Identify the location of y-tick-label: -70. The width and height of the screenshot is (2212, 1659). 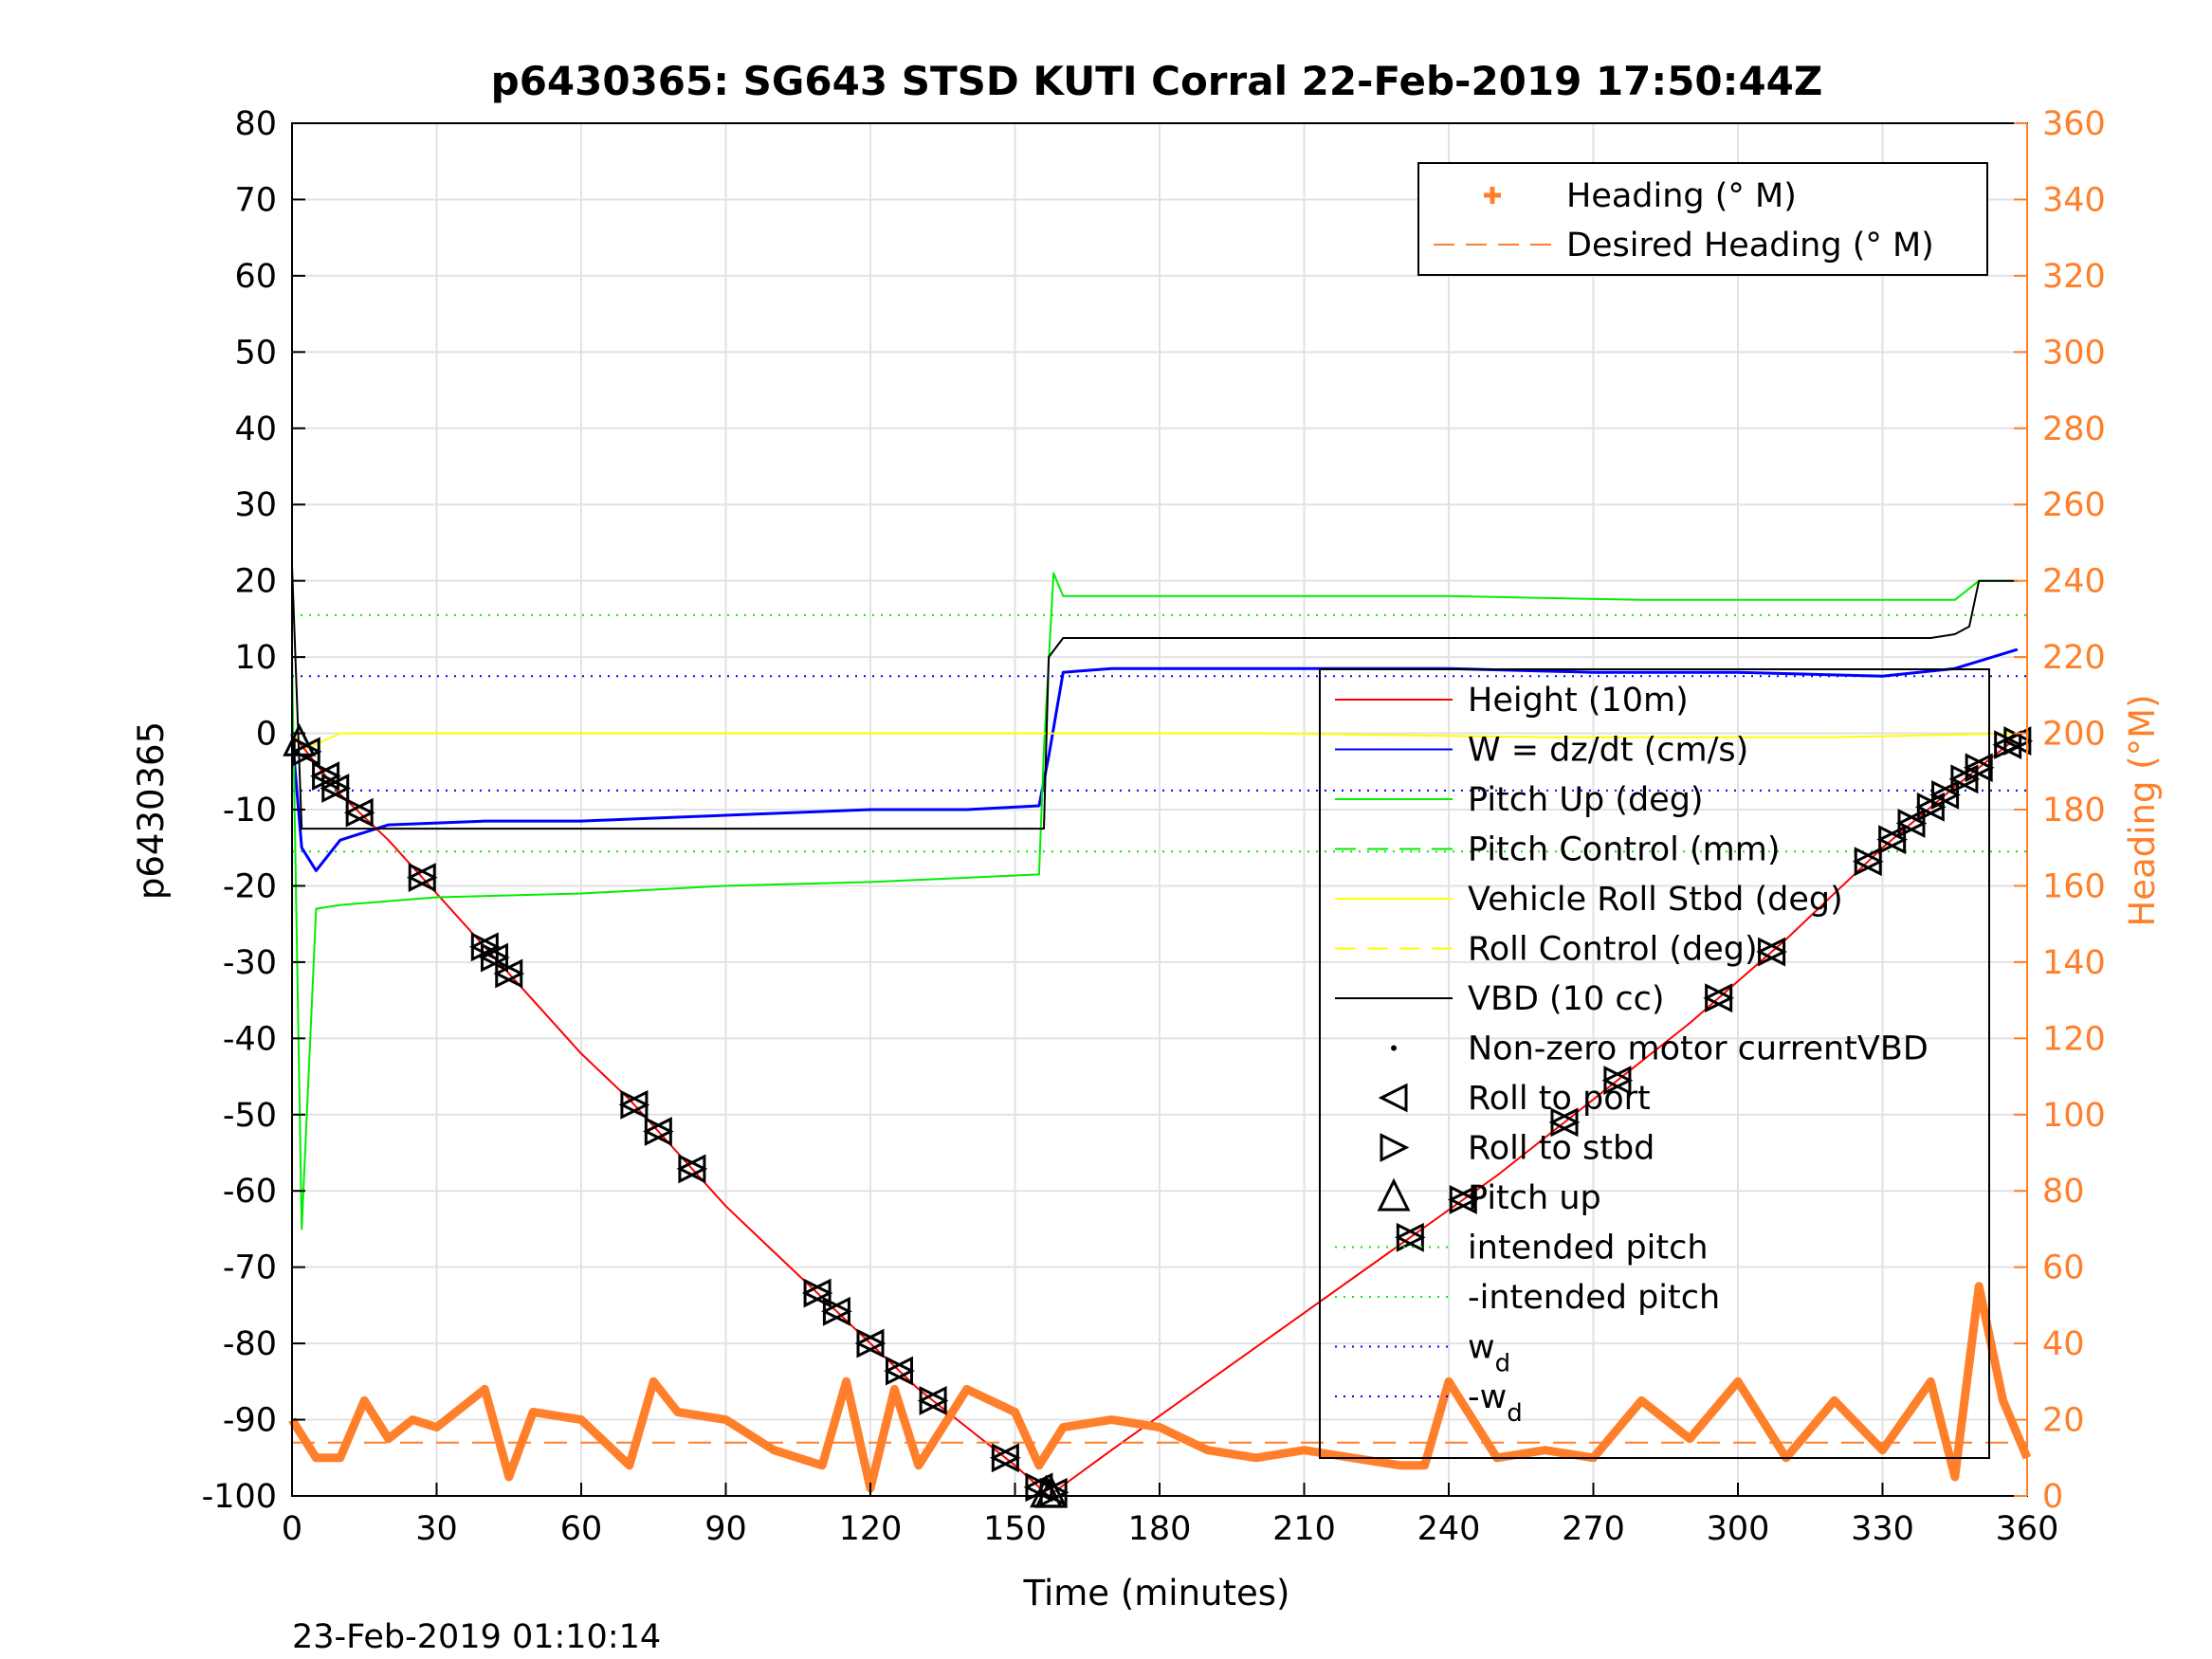
(250, 1268).